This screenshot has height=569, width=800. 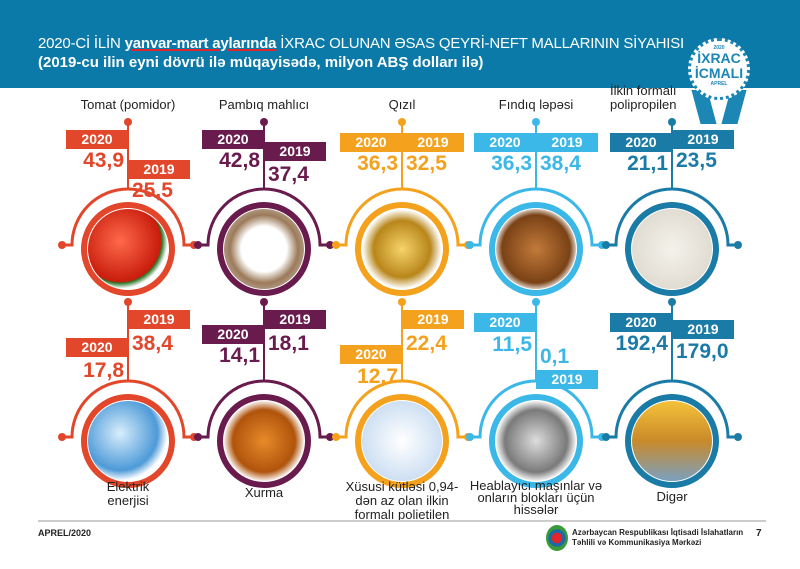 What do you see at coordinates (536, 441) in the screenshot?
I see `machine-part-icon` at bounding box center [536, 441].